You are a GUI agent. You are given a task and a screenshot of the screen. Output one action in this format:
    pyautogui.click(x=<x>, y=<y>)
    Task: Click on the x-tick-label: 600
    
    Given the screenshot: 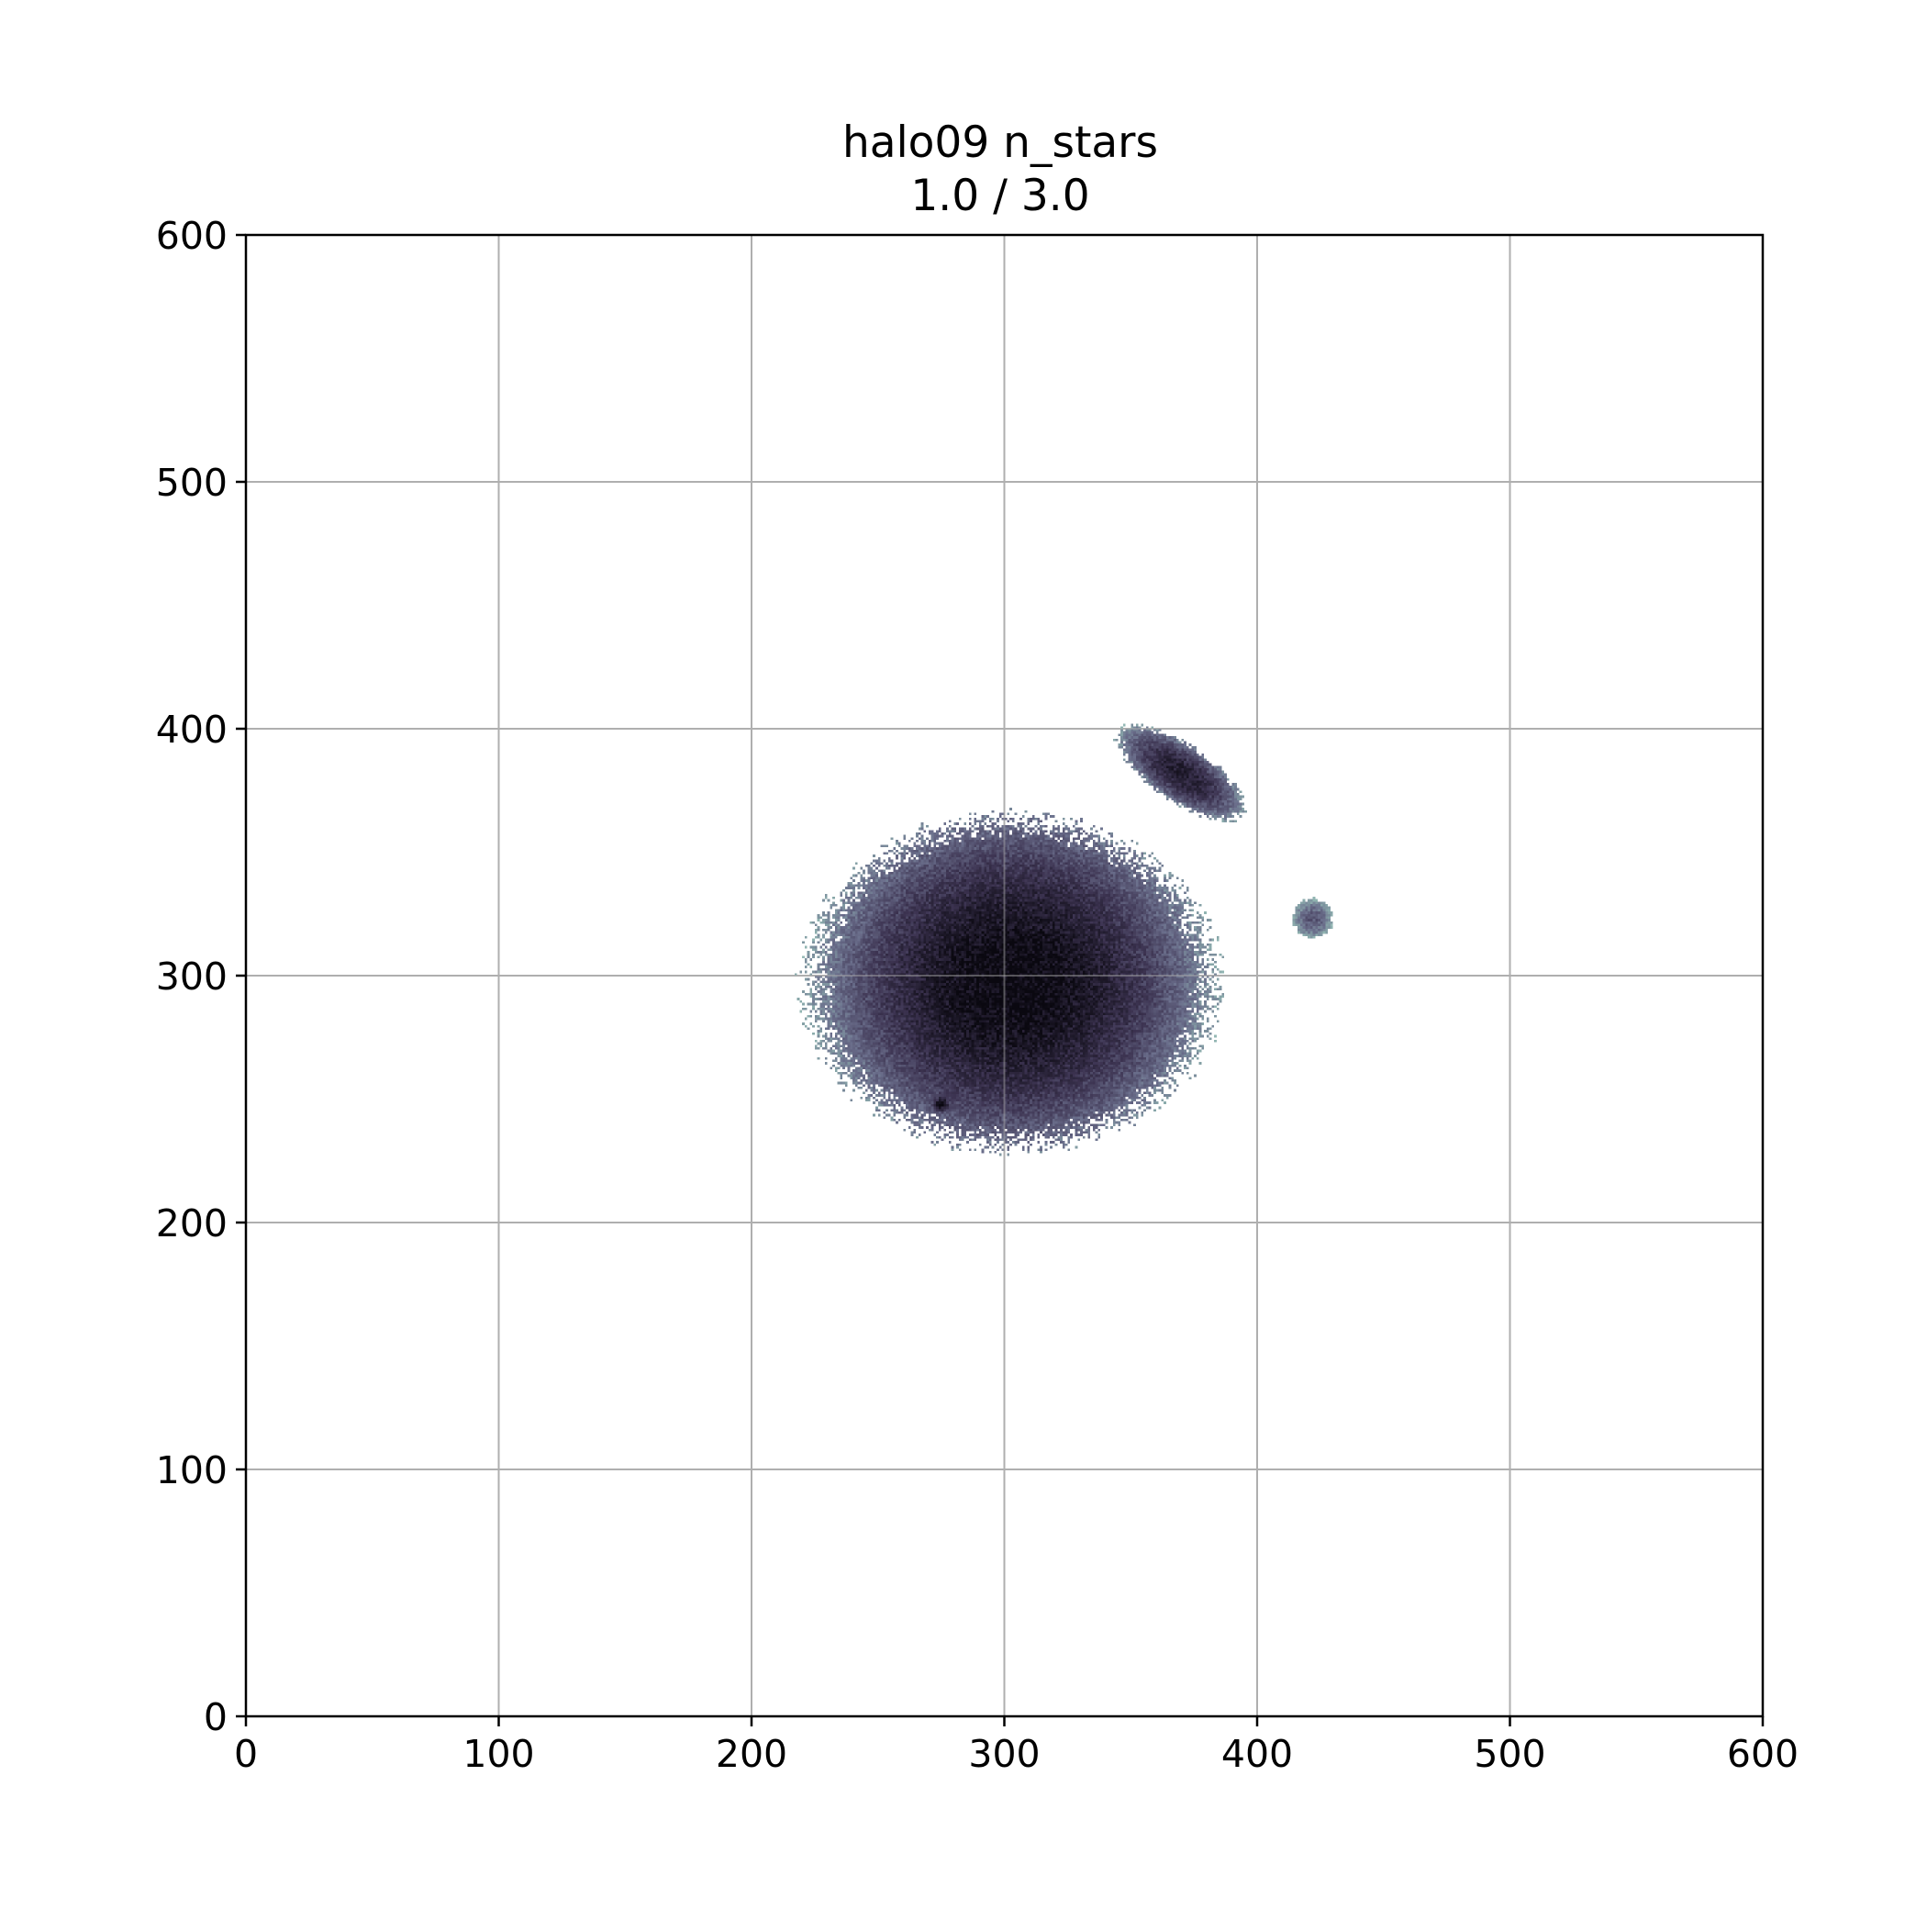 What is the action you would take?
    pyautogui.click(x=1763, y=1754)
    